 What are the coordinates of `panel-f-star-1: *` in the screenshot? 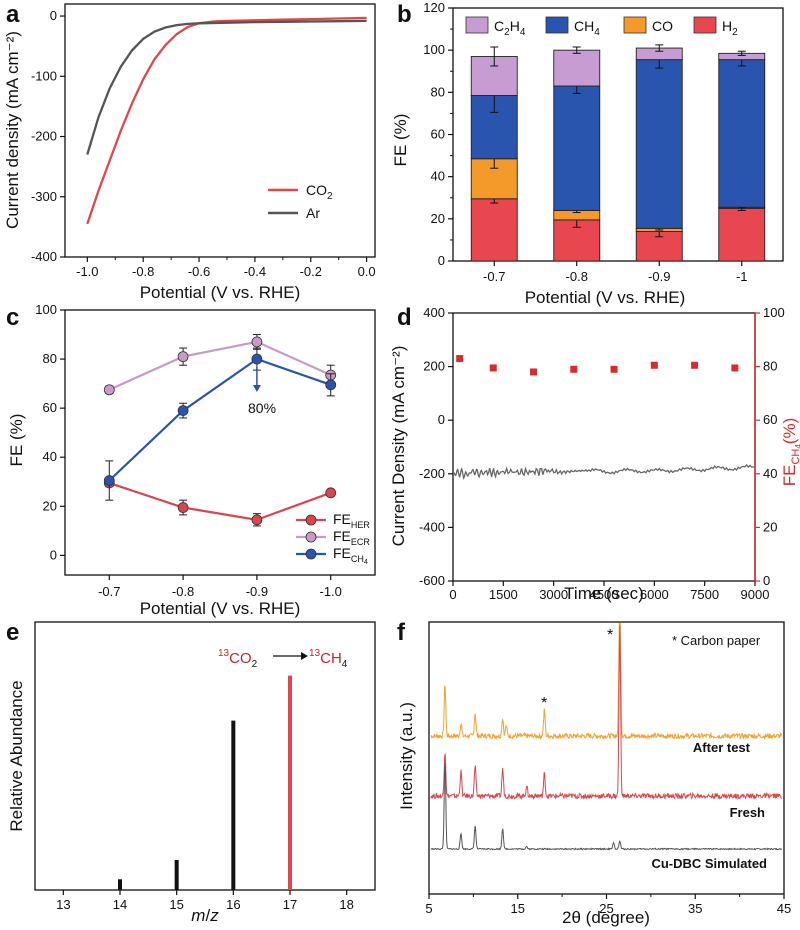 It's located at (544, 703).